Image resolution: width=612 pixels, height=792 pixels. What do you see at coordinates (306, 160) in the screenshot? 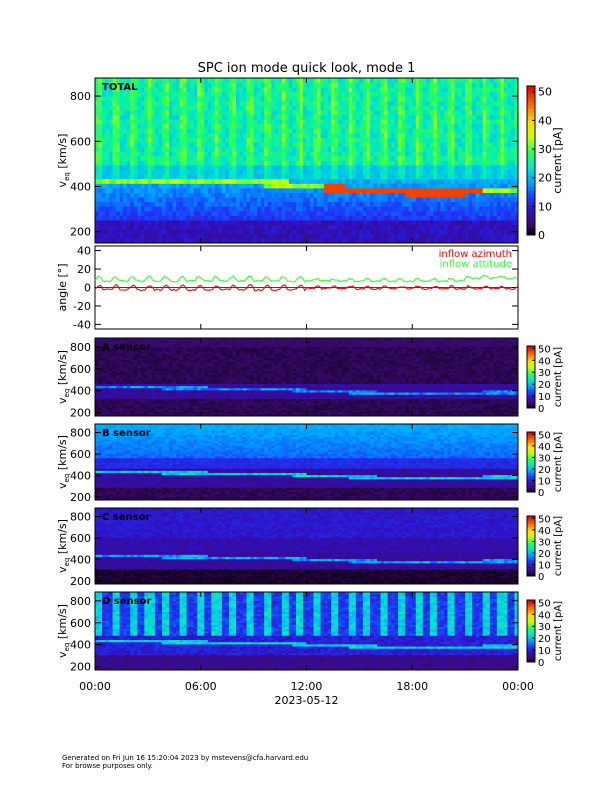
I see `heatmap-total` at bounding box center [306, 160].